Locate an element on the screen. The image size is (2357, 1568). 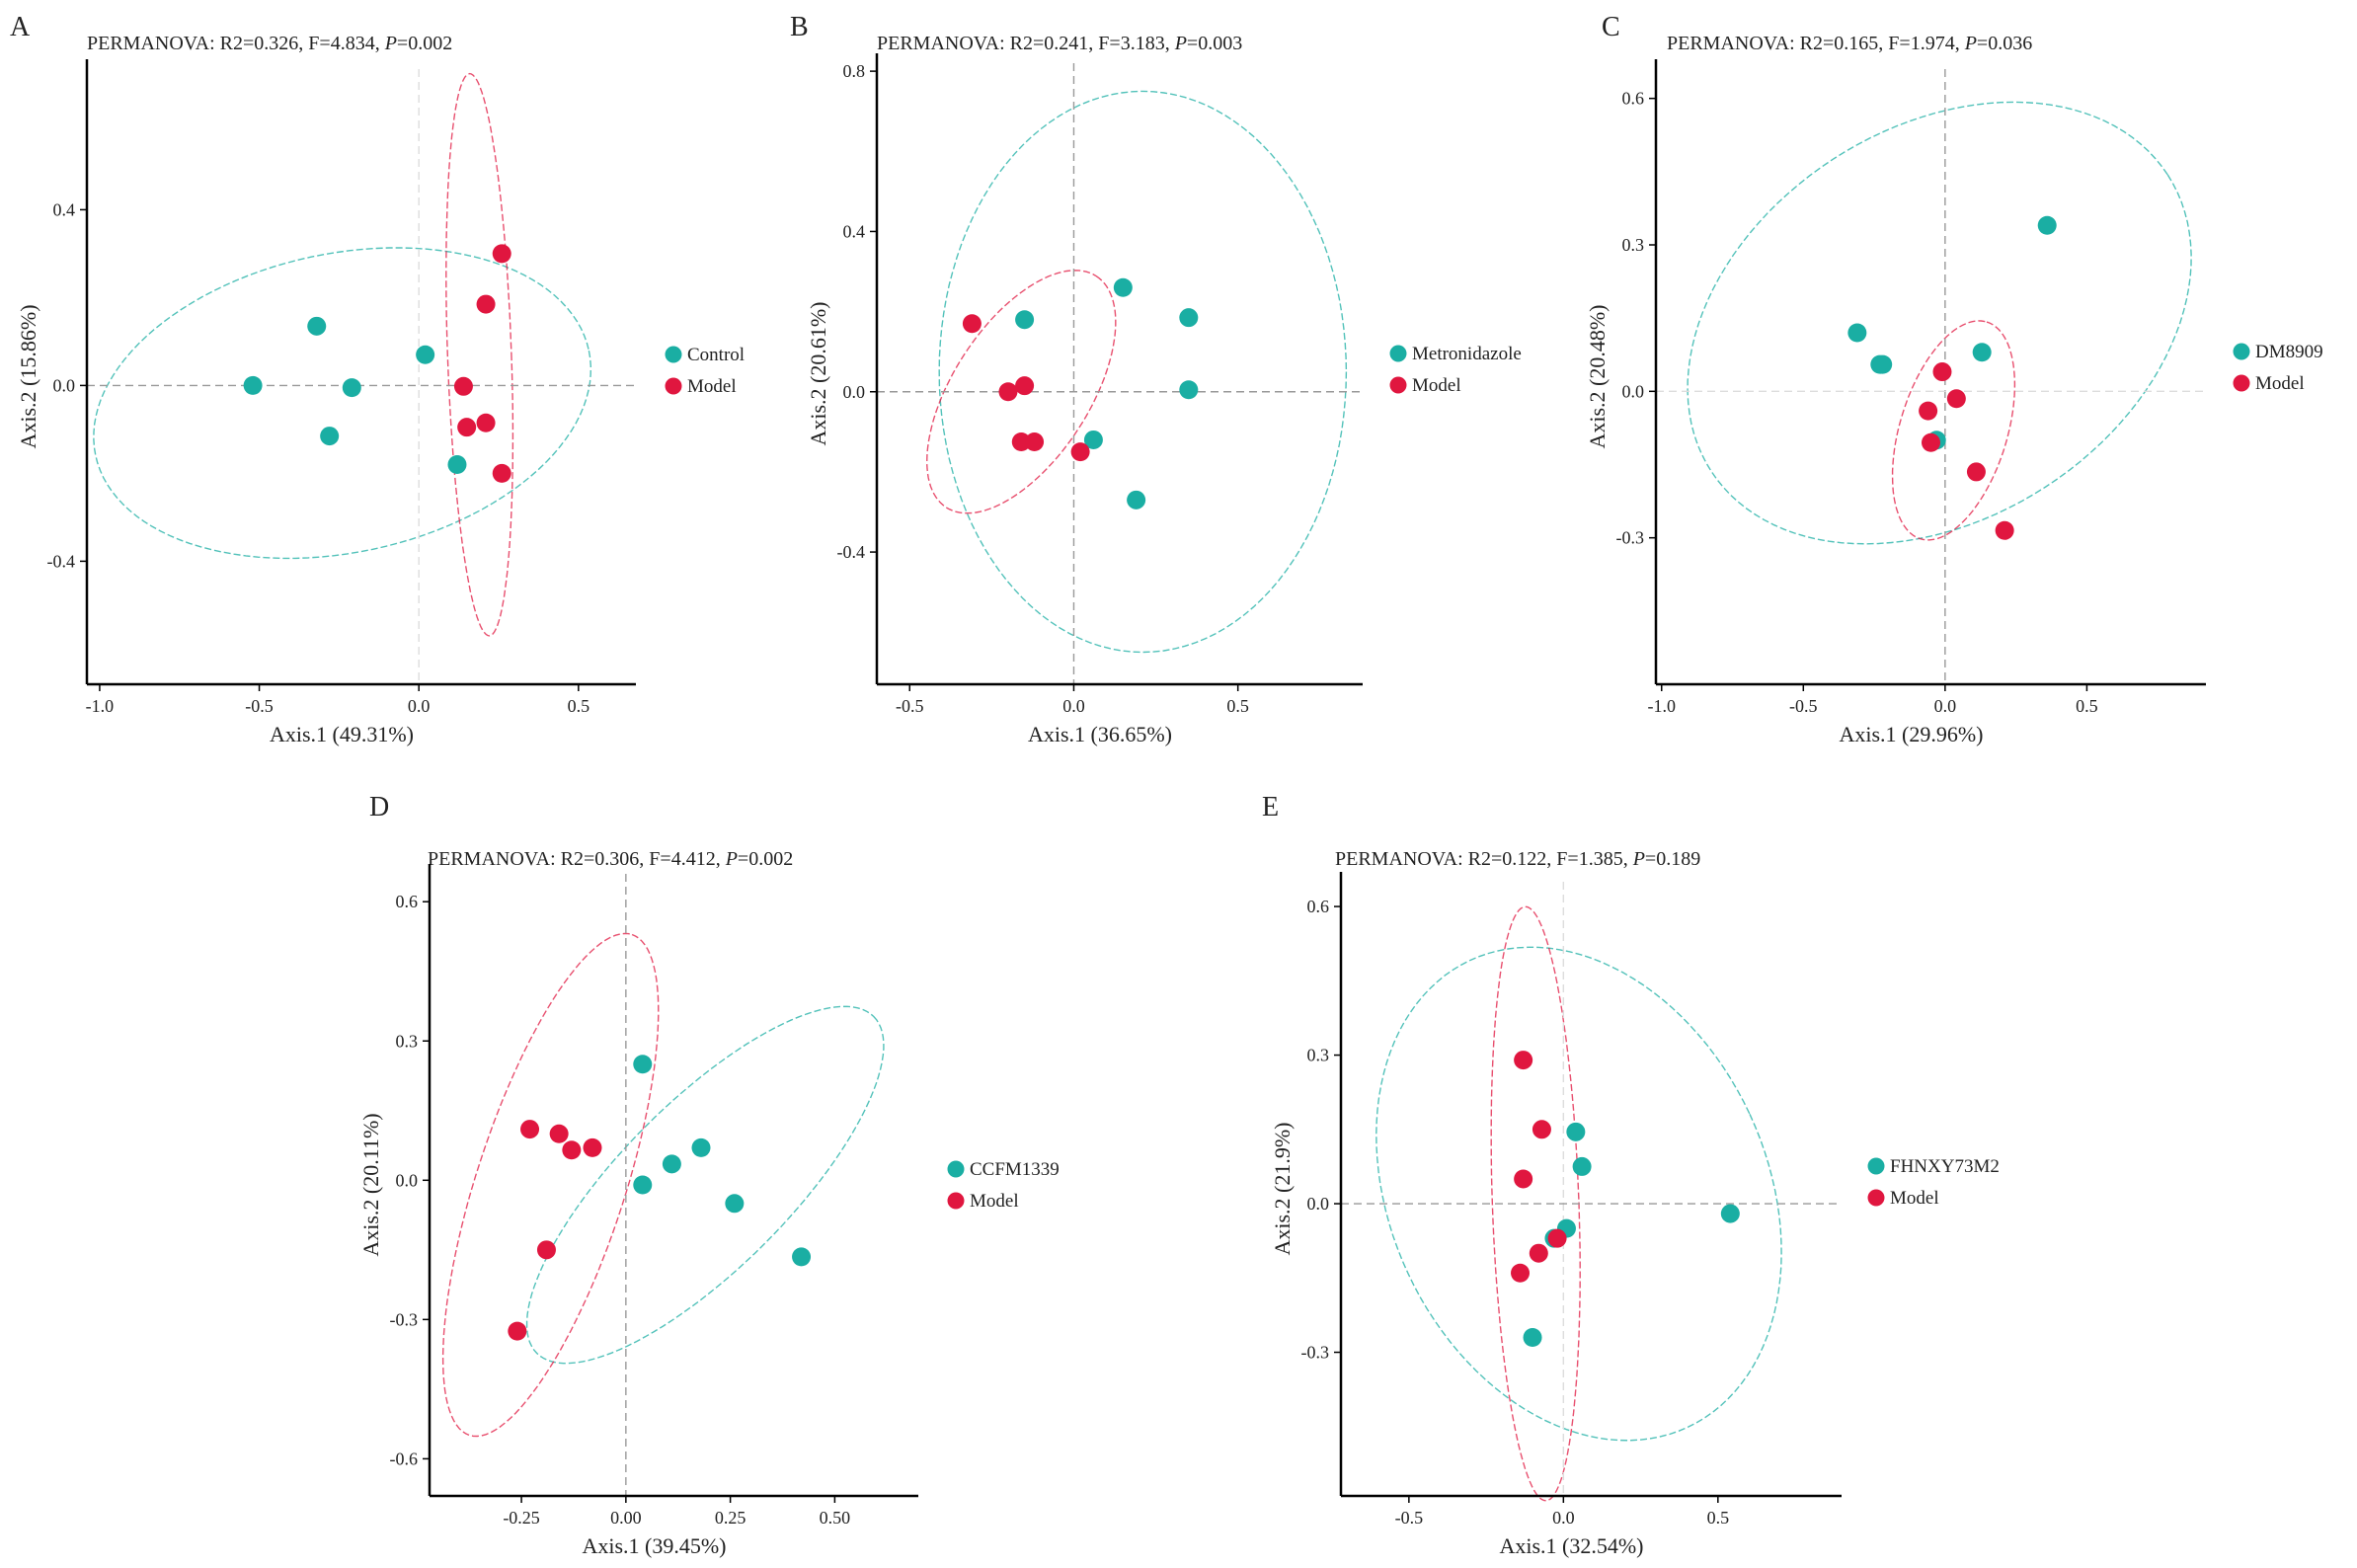
confidence-ellipse-control is located at coordinates (343, 404).